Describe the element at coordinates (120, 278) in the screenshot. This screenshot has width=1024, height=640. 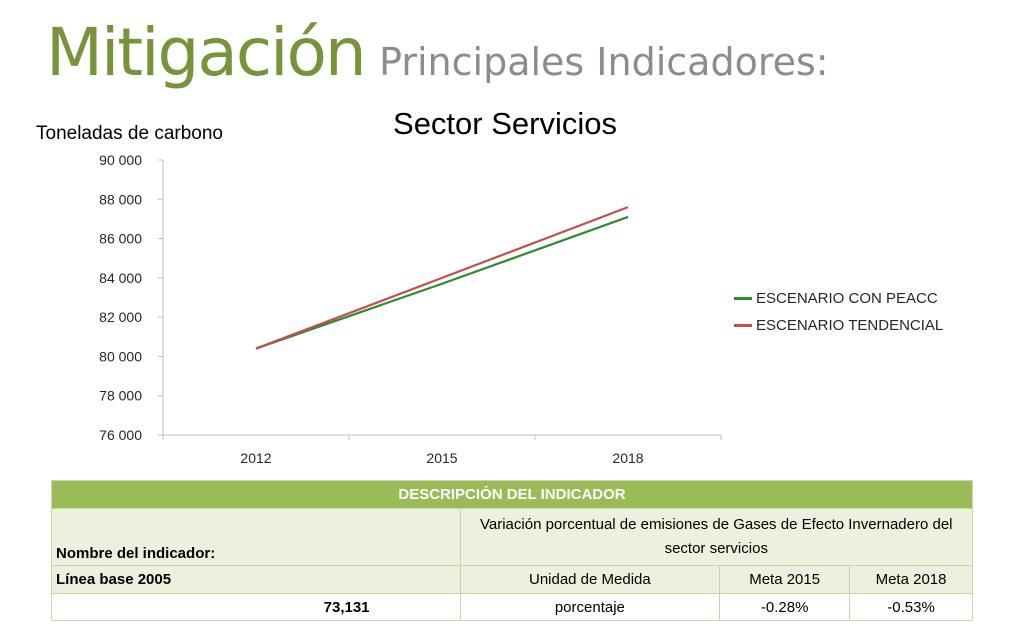
I see `y-tick-label: 84 000` at that location.